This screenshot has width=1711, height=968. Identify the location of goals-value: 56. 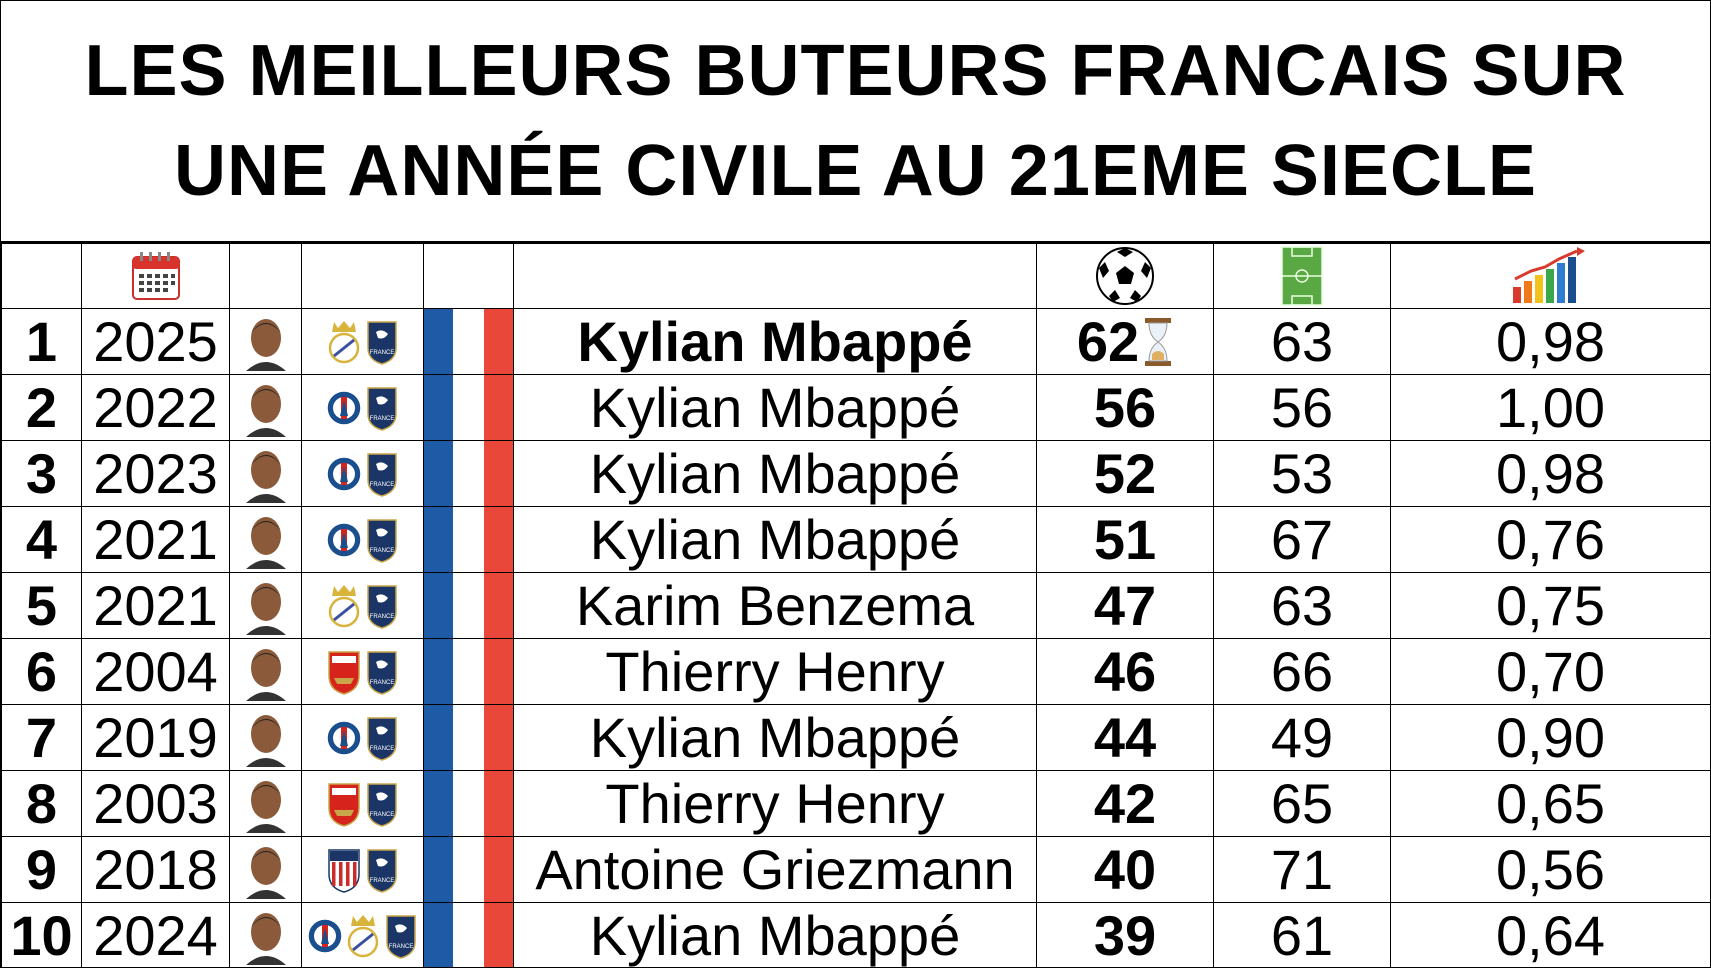
(1125, 407).